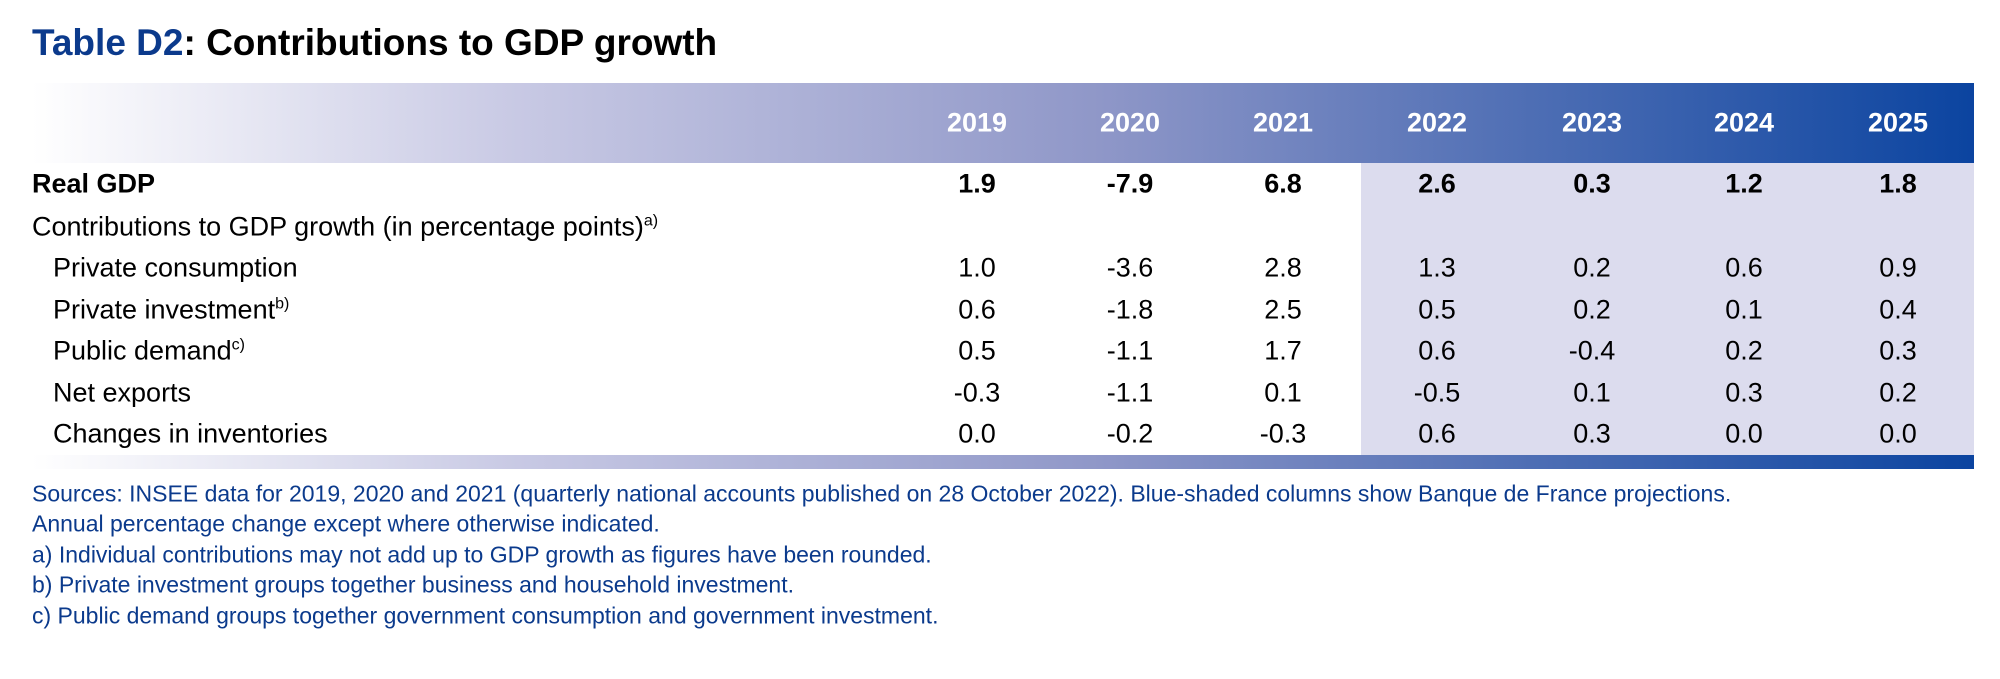  What do you see at coordinates (1130, 183) in the screenshot?
I see `cell: -7.9` at bounding box center [1130, 183].